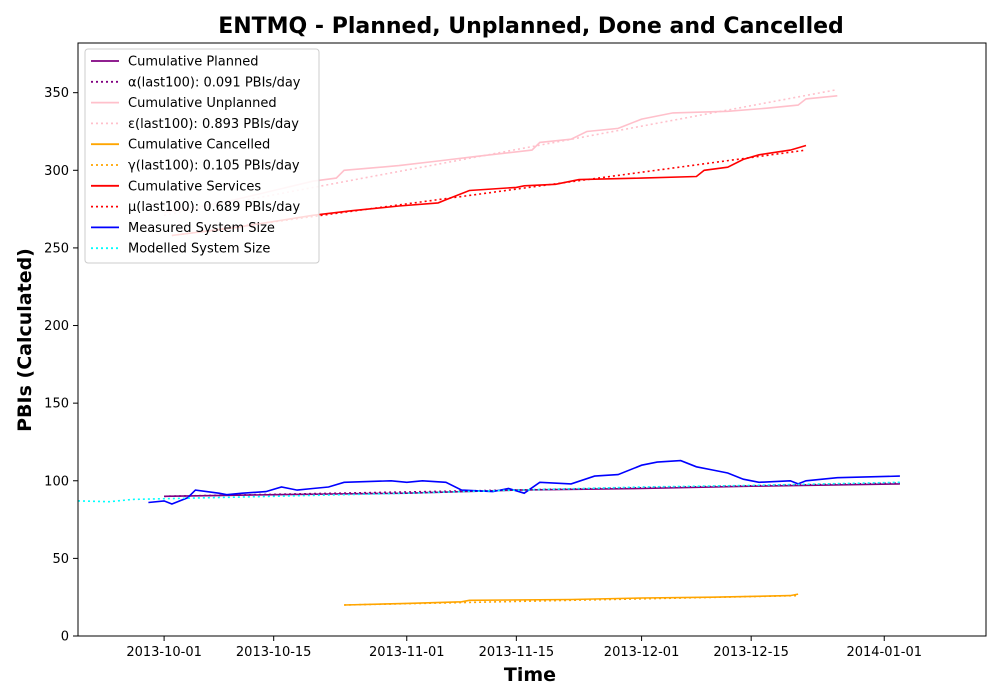  I want to click on y-tick-label: 100, so click(56, 481).